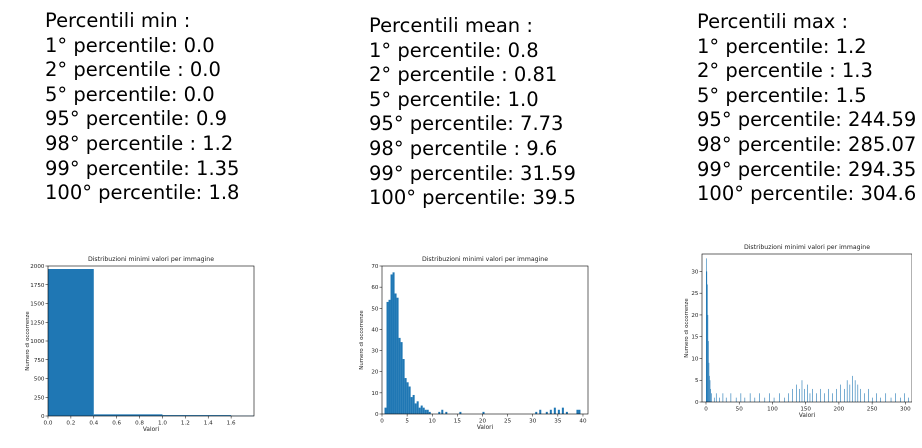 The image size is (922, 448). Describe the element at coordinates (839, 410) in the screenshot. I see `x-tick-label: 200` at that location.